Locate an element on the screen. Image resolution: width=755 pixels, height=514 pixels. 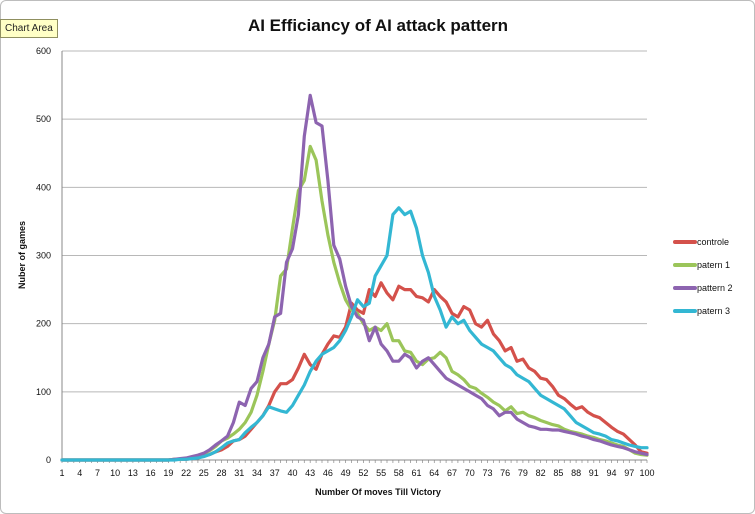
x-tick-label: 97 is located at coordinates (629, 473).